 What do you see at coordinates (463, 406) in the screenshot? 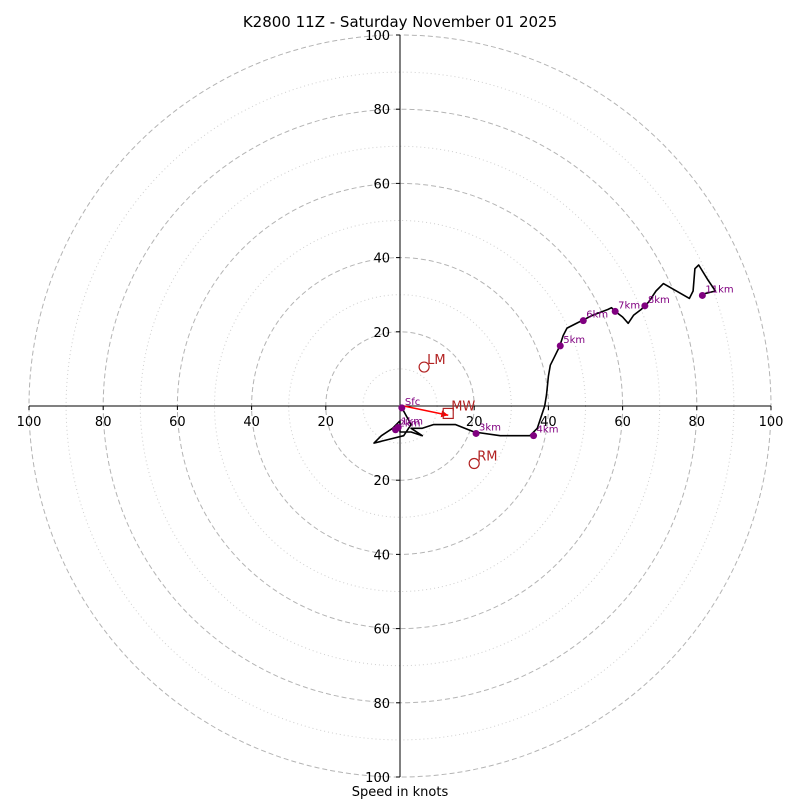
I see `storm-label-mw: MW` at bounding box center [463, 406].